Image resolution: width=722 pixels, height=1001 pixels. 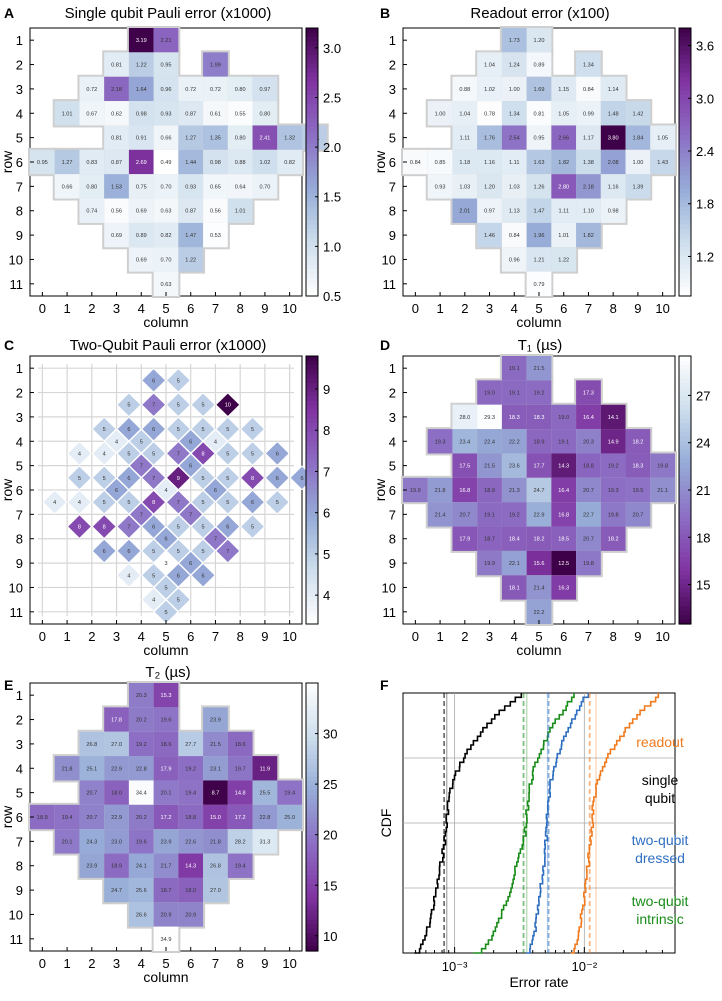 What do you see at coordinates (166, 285) in the screenshot?
I see `cell-value: 0.63` at bounding box center [166, 285].